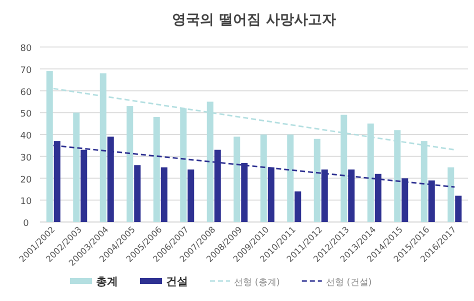  What do you see at coordinates (26, 137) in the screenshot?
I see `y-tick-label: 40` at bounding box center [26, 137].